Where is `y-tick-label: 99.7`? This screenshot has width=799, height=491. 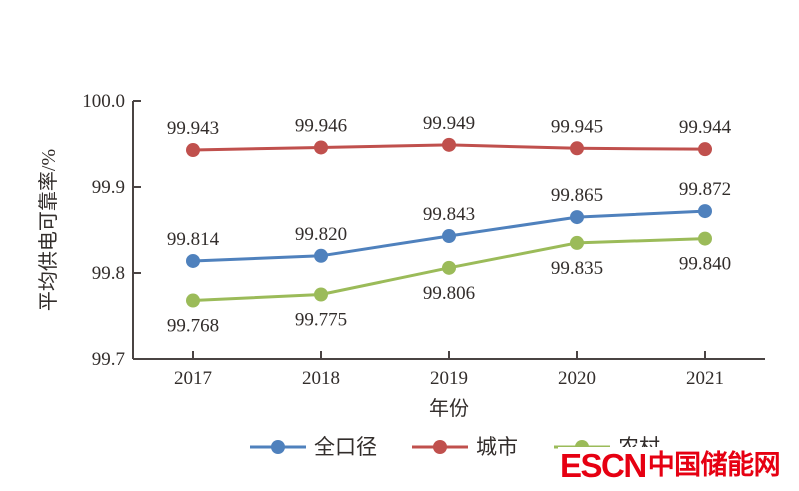 y-tick-label: 99.7 is located at coordinates (108, 359).